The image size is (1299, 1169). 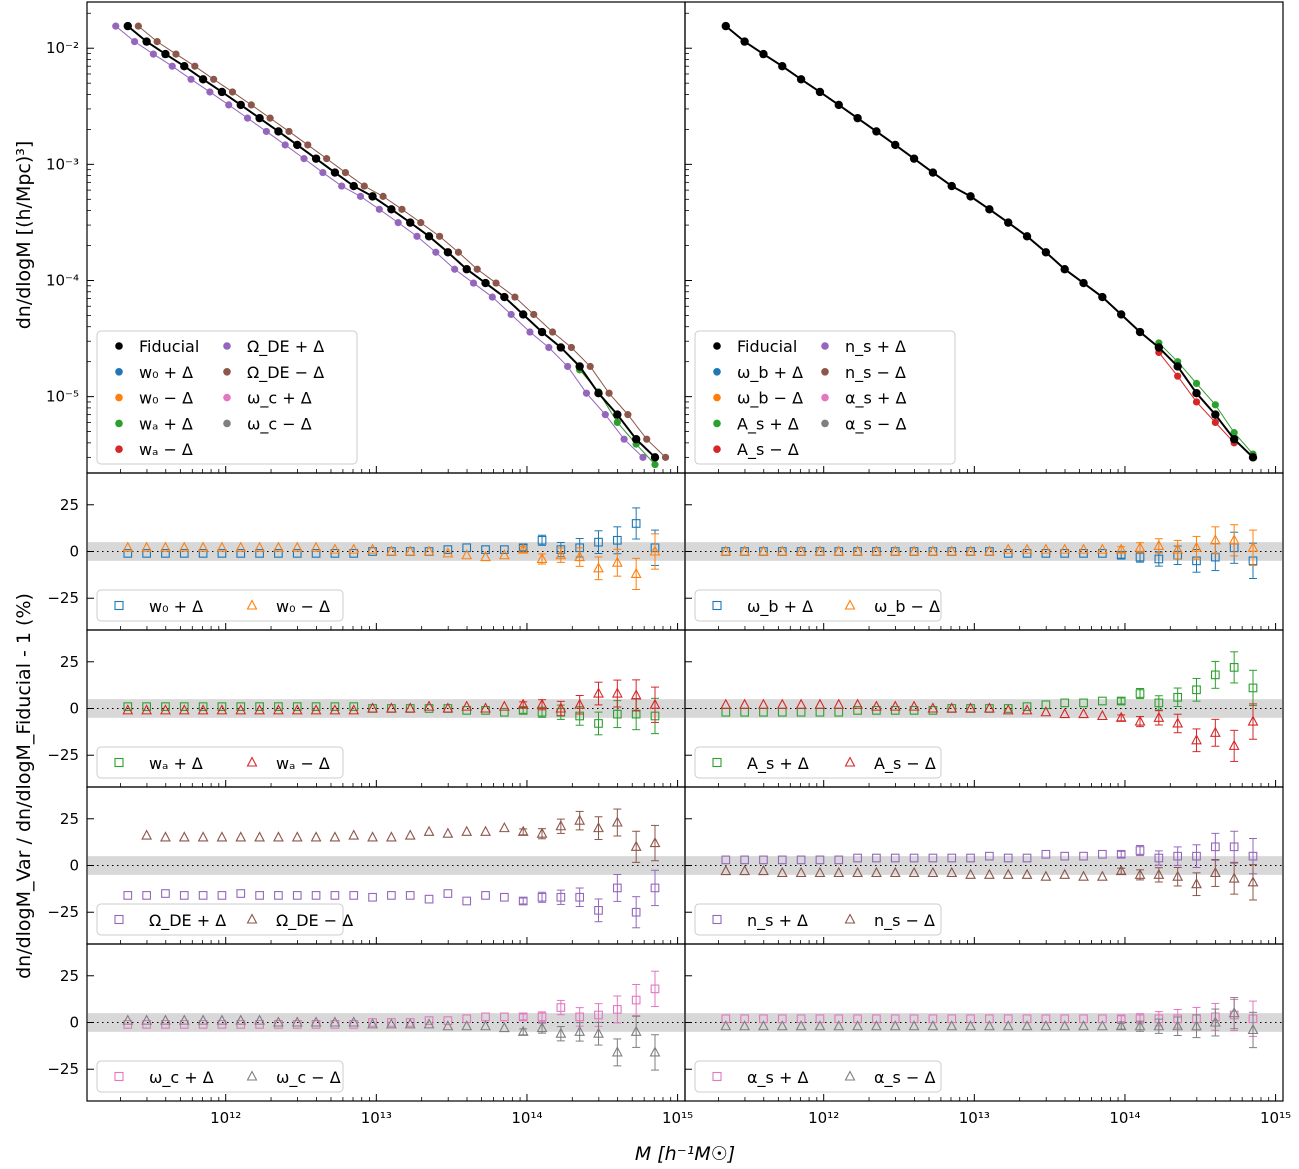 What do you see at coordinates (875, 424) in the screenshot?
I see `legend-label: α_s − Δ` at bounding box center [875, 424].